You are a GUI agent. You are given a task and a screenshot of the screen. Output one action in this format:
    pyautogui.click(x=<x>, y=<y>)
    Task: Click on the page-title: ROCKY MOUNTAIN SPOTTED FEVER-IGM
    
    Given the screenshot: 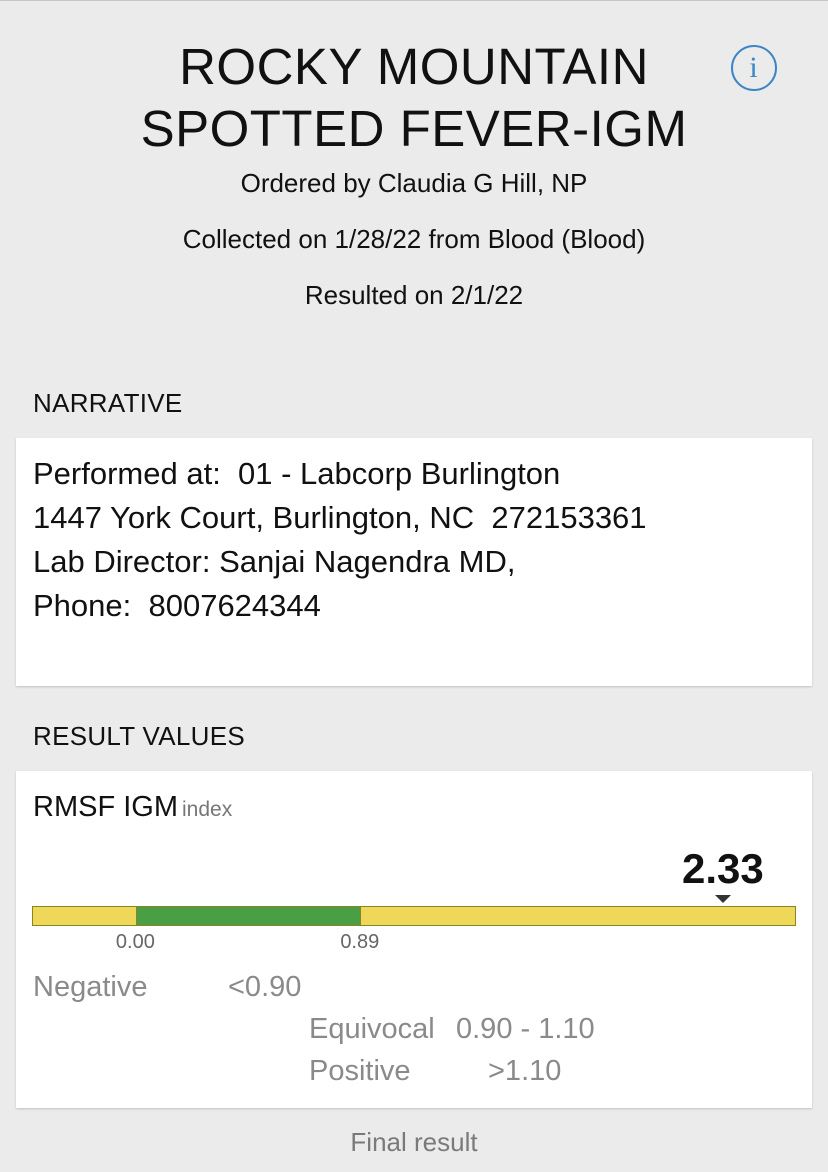 What is the action you would take?
    pyautogui.click(x=414, y=98)
    